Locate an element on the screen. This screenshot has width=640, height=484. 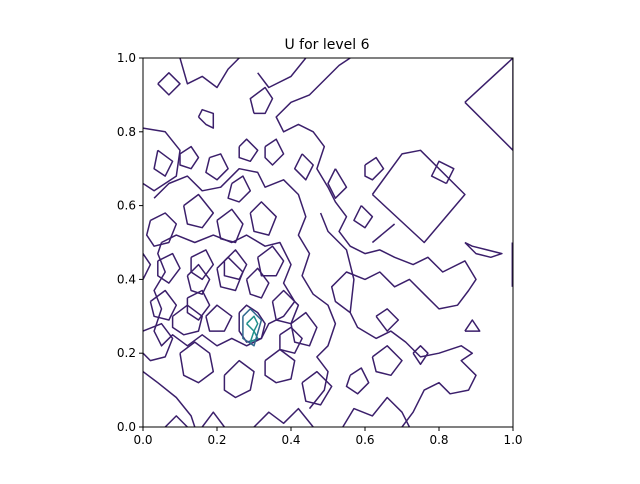
y-tick-label: 1.0 is located at coordinates (126, 58).